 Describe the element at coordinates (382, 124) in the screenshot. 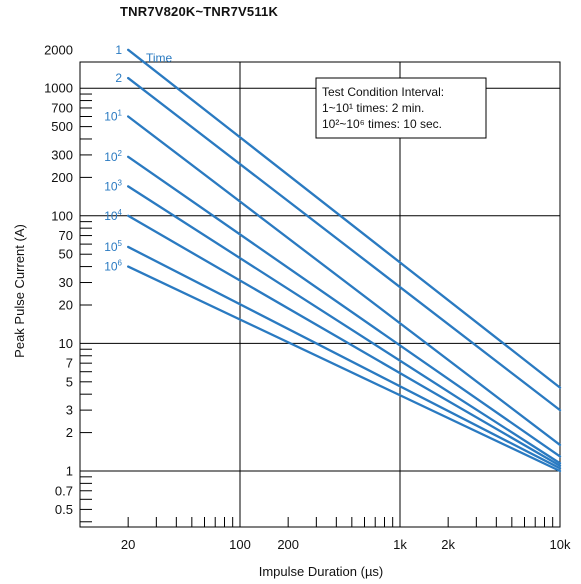

I see `annotation-line: 10²~10⁶ times: 10 sec.` at that location.